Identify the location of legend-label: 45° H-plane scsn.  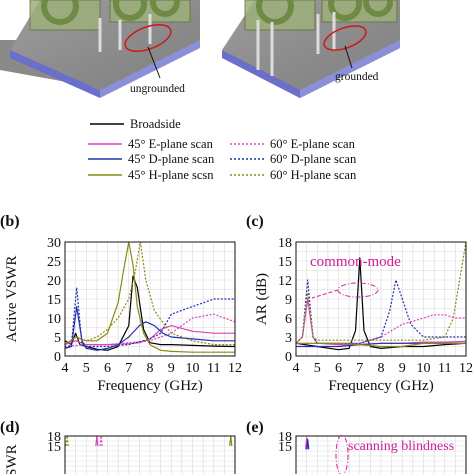
(171, 175).